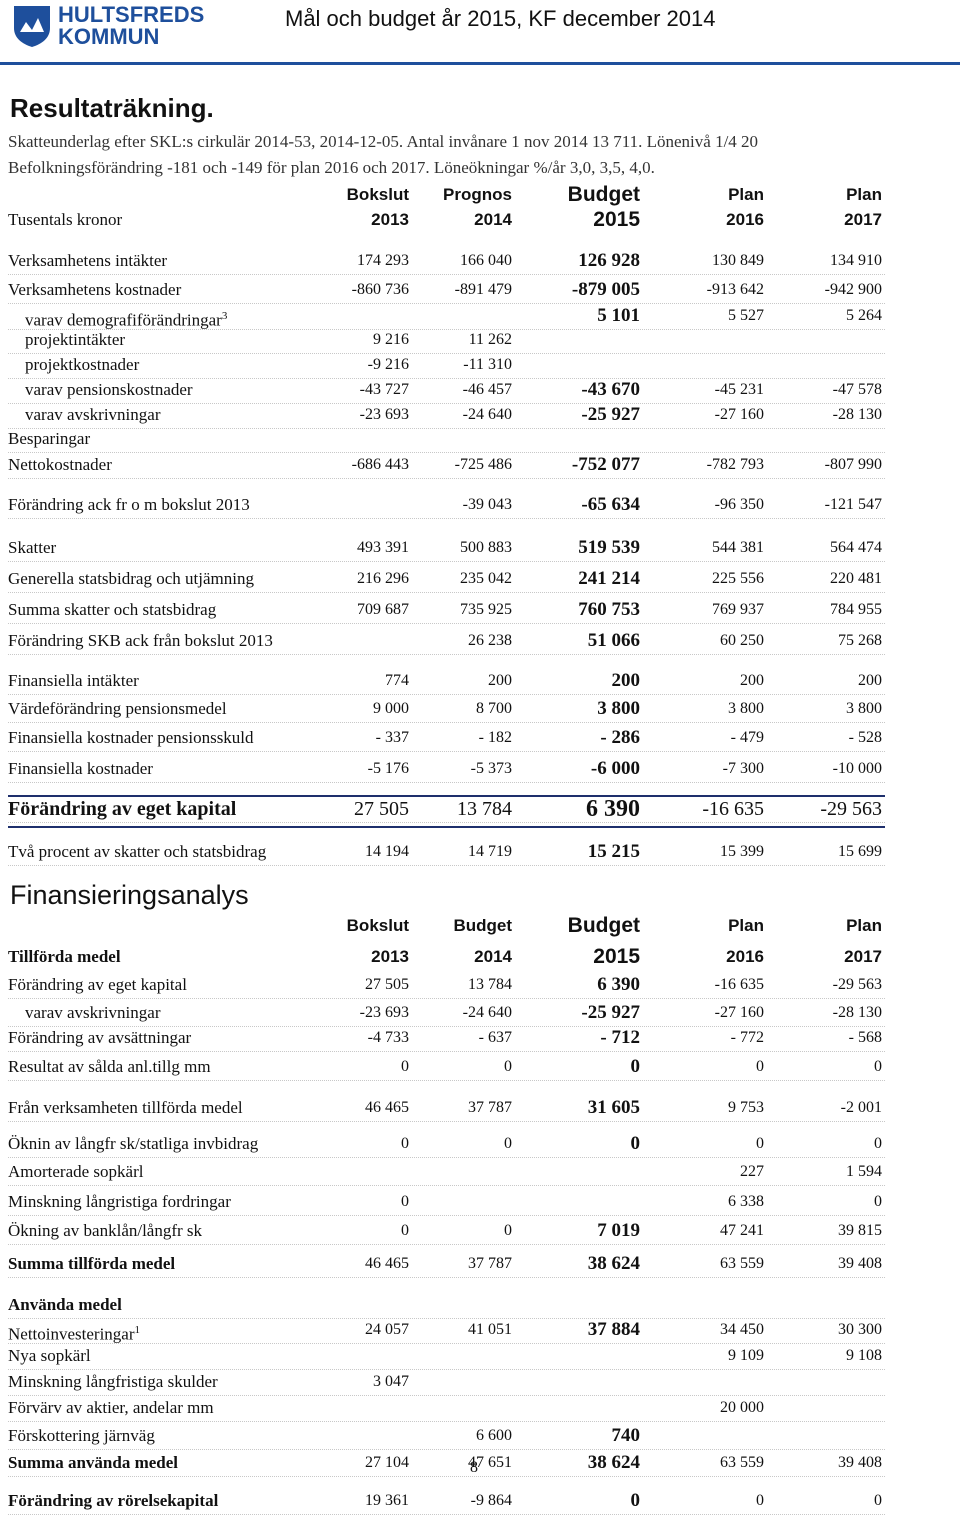 This screenshot has width=960, height=1516. I want to click on label-text: Nettoinvesteringar, so click(71, 1334).